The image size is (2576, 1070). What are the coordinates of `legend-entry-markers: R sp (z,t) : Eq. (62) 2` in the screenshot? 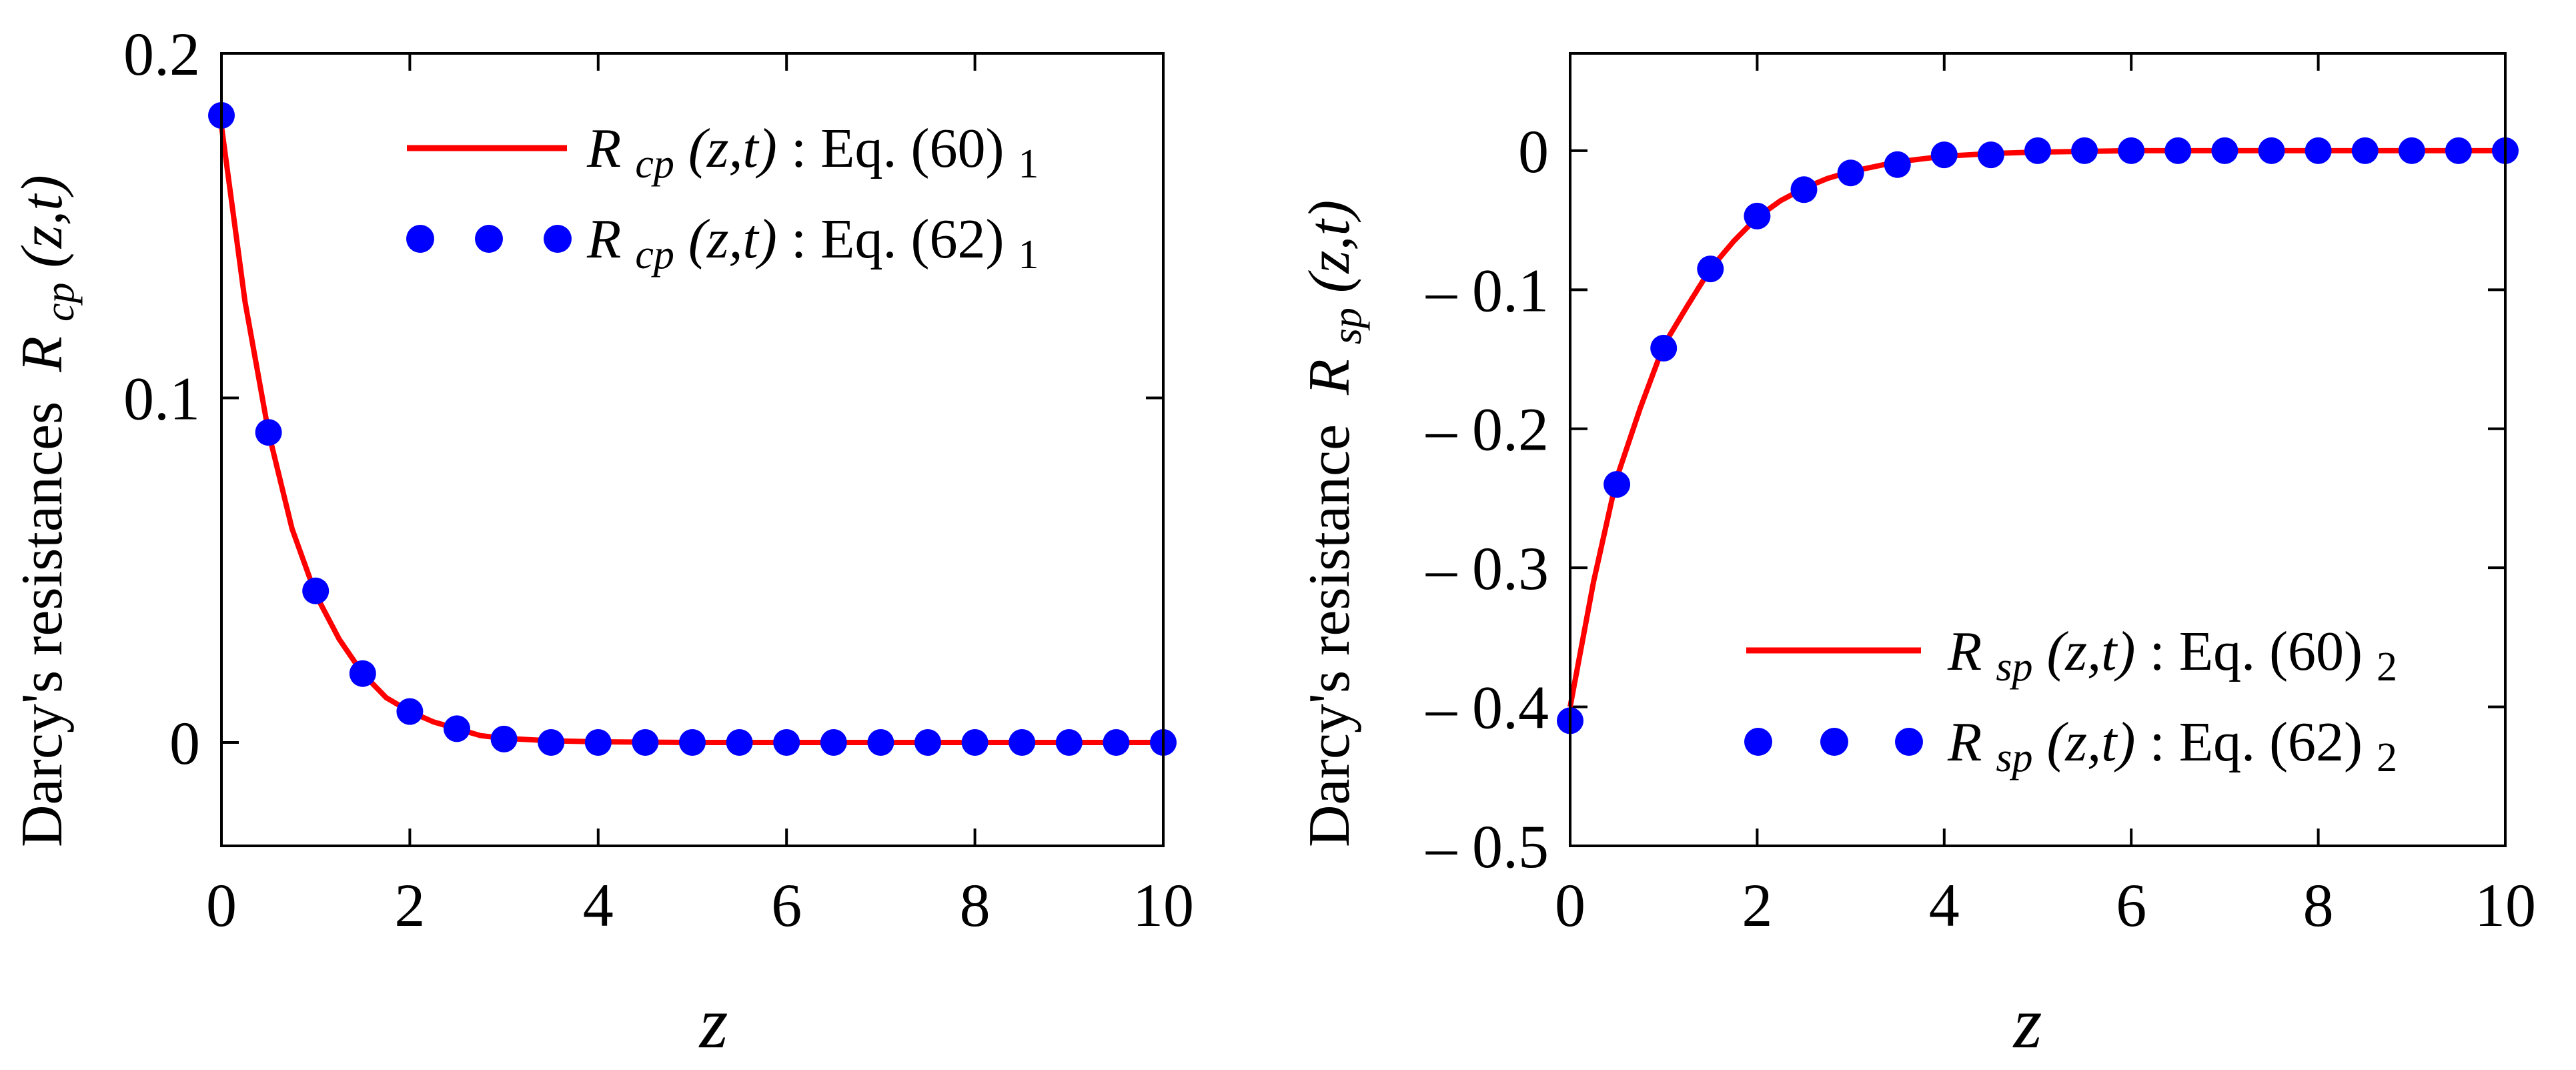 It's located at (2172, 747).